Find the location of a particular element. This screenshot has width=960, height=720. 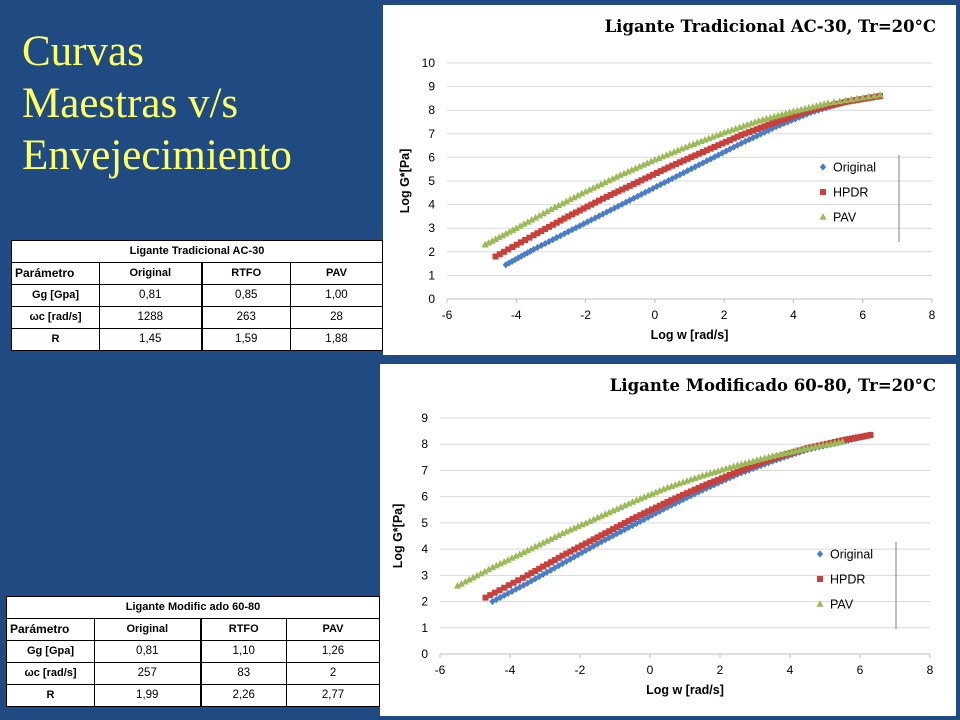

table-cell: 1288 is located at coordinates (150, 317).